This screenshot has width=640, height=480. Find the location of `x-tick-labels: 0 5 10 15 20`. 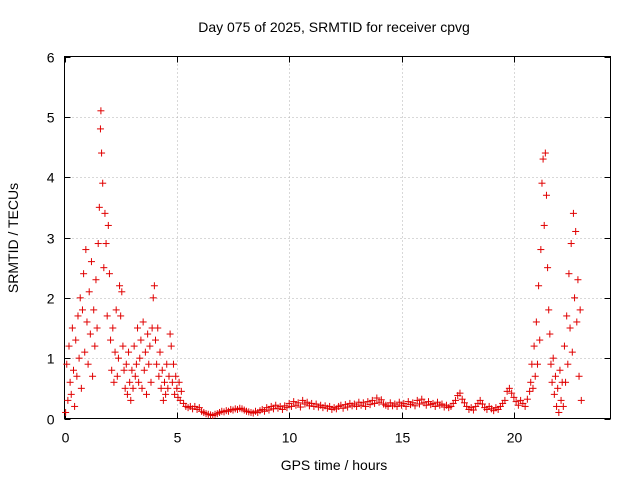

x-tick-labels: 0 5 10 15 20 is located at coordinates (292, 438).